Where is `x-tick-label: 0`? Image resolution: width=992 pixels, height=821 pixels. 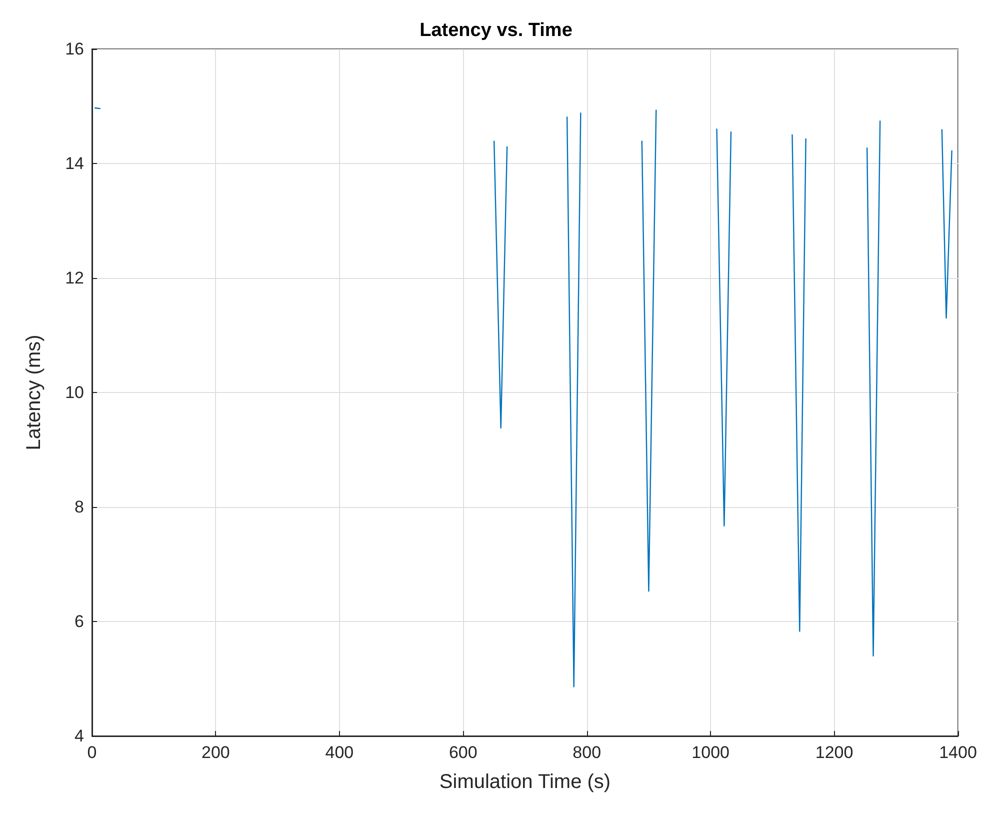 x-tick-label: 0 is located at coordinates (92, 752).